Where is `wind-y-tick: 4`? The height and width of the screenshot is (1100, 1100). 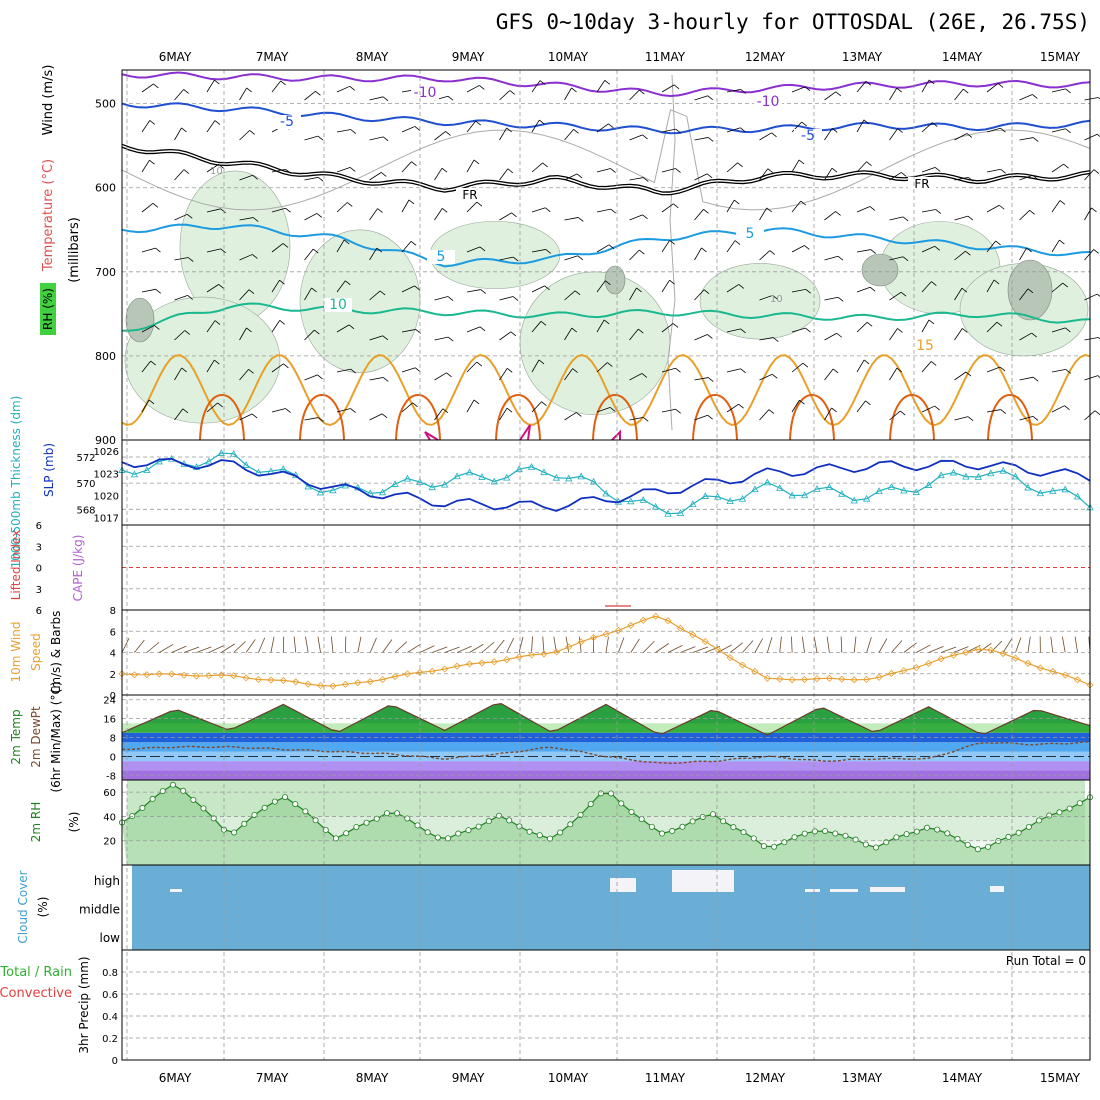
wind-y-tick: 4 is located at coordinates (113, 654).